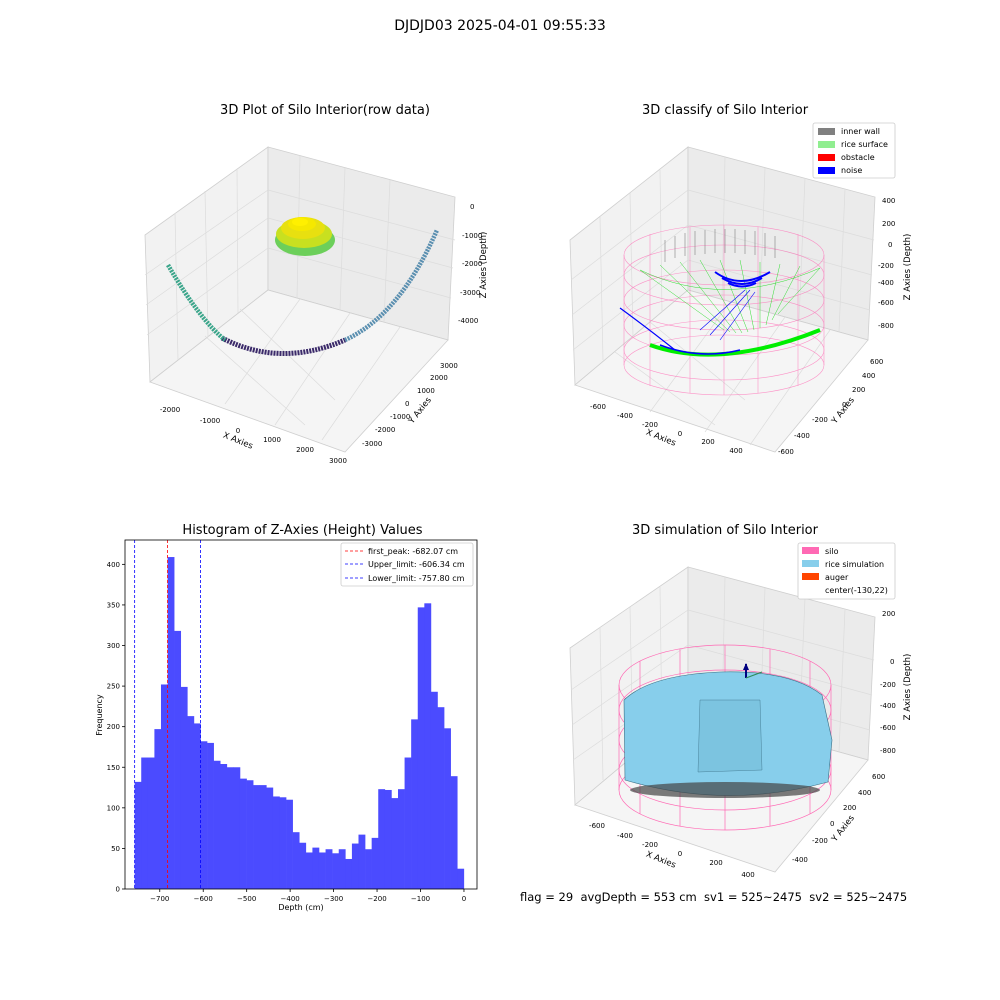 The width and height of the screenshot is (1000, 1000). What do you see at coordinates (908, 267) in the screenshot?
I see `p2-zlabel: Z Axies (Depth)` at bounding box center [908, 267].